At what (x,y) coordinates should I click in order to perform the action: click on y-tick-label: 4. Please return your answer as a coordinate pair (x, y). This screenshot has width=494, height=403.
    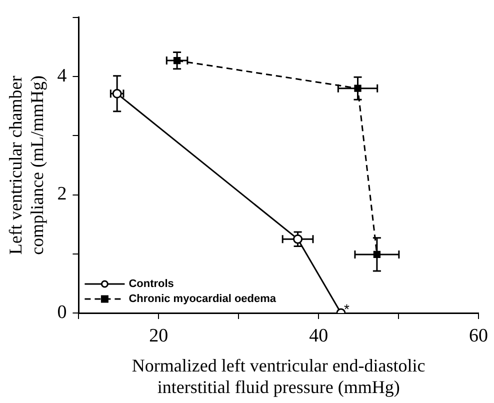
    Looking at the image, I should click on (62, 76).